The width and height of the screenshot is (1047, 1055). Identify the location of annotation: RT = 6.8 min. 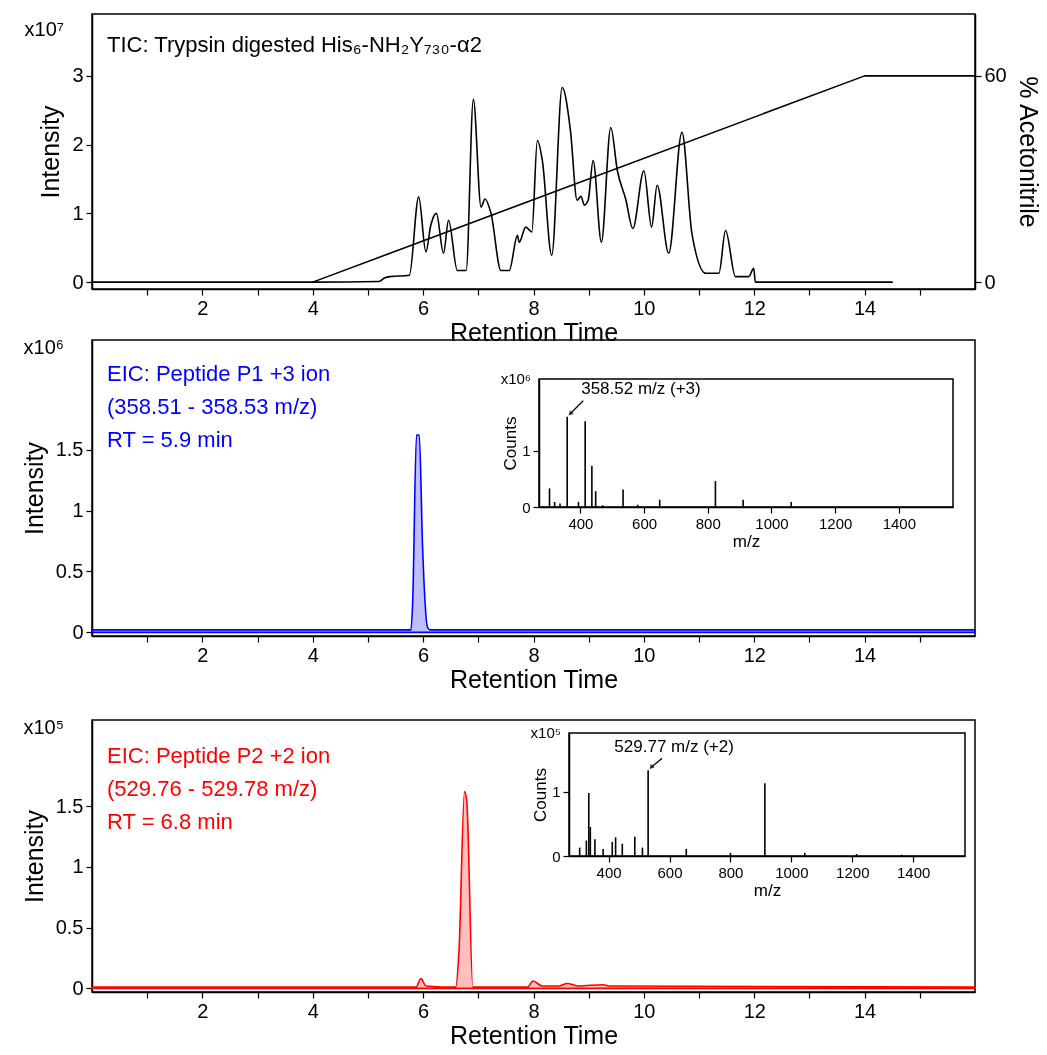
(170, 821).